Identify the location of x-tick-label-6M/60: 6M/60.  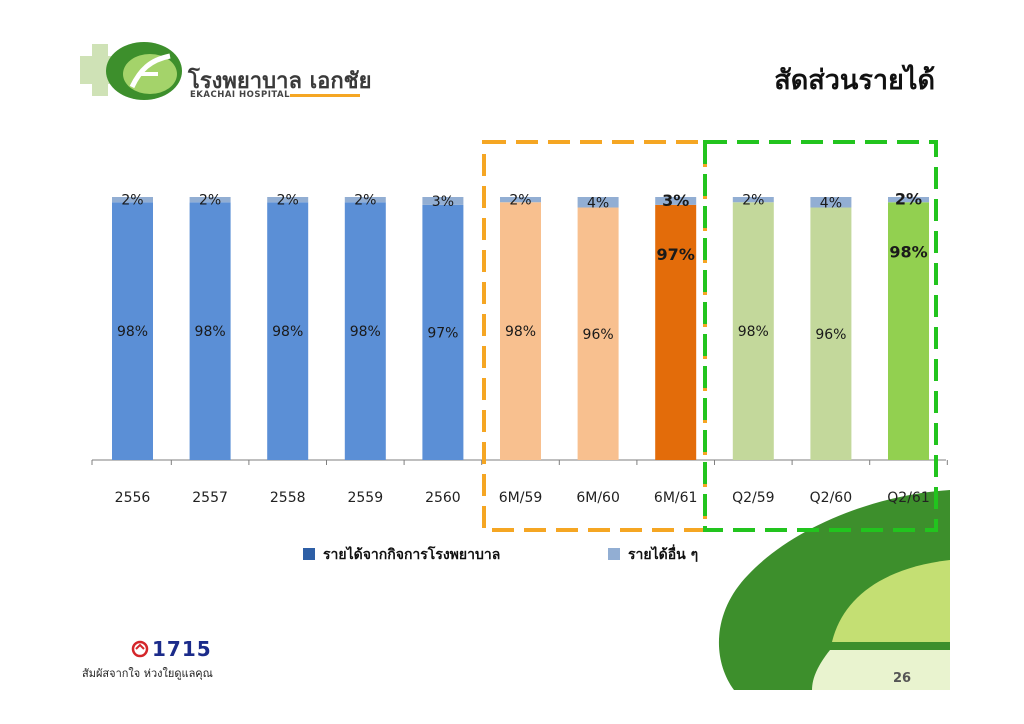
(598, 498).